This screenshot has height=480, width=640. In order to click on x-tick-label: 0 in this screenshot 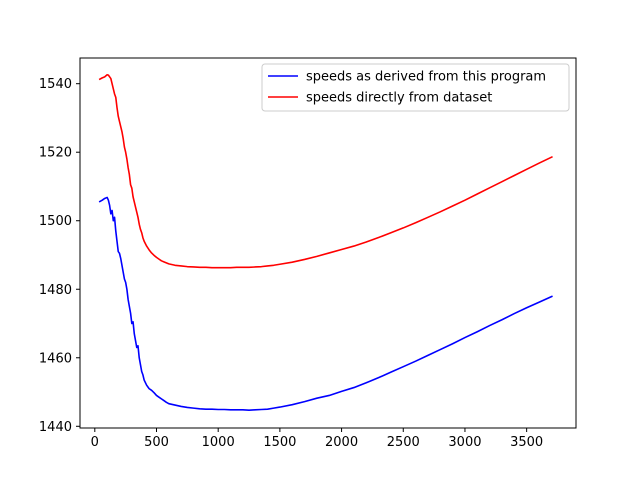, I will do `click(95, 442)`.